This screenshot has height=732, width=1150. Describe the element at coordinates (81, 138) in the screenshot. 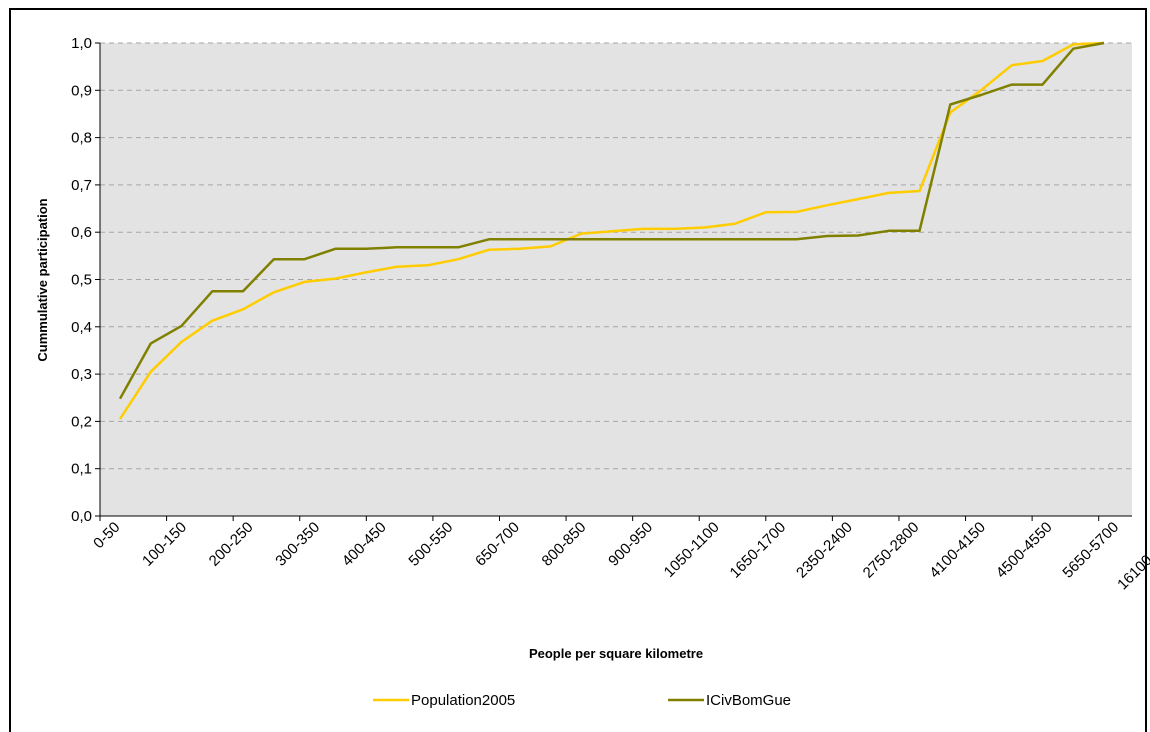

I see `y-tick-label: 0,8` at that location.